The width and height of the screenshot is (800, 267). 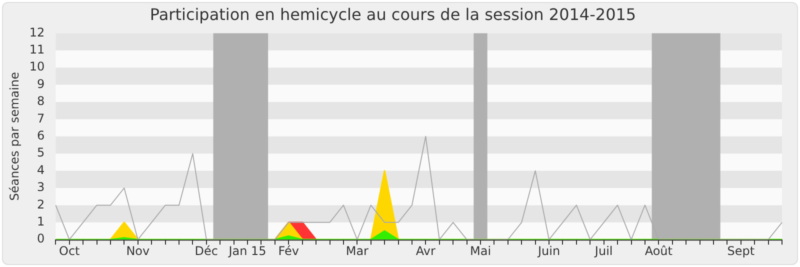 What do you see at coordinates (41, 83) in the screenshot?
I see `y-tick-label: 9` at bounding box center [41, 83].